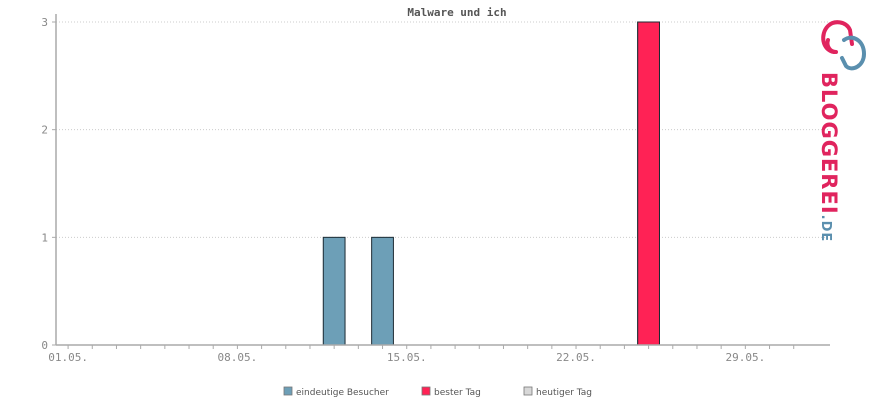  Describe the element at coordinates (456, 12) in the screenshot. I see `chart-title: Malware und ich` at that location.